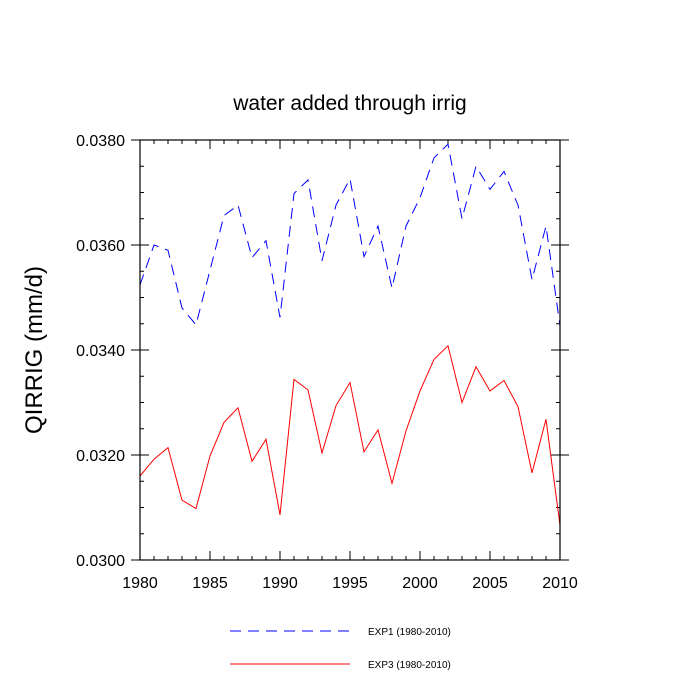  What do you see at coordinates (34, 350) in the screenshot?
I see `y-axis-label: QIRRIG (mm/d)` at bounding box center [34, 350].